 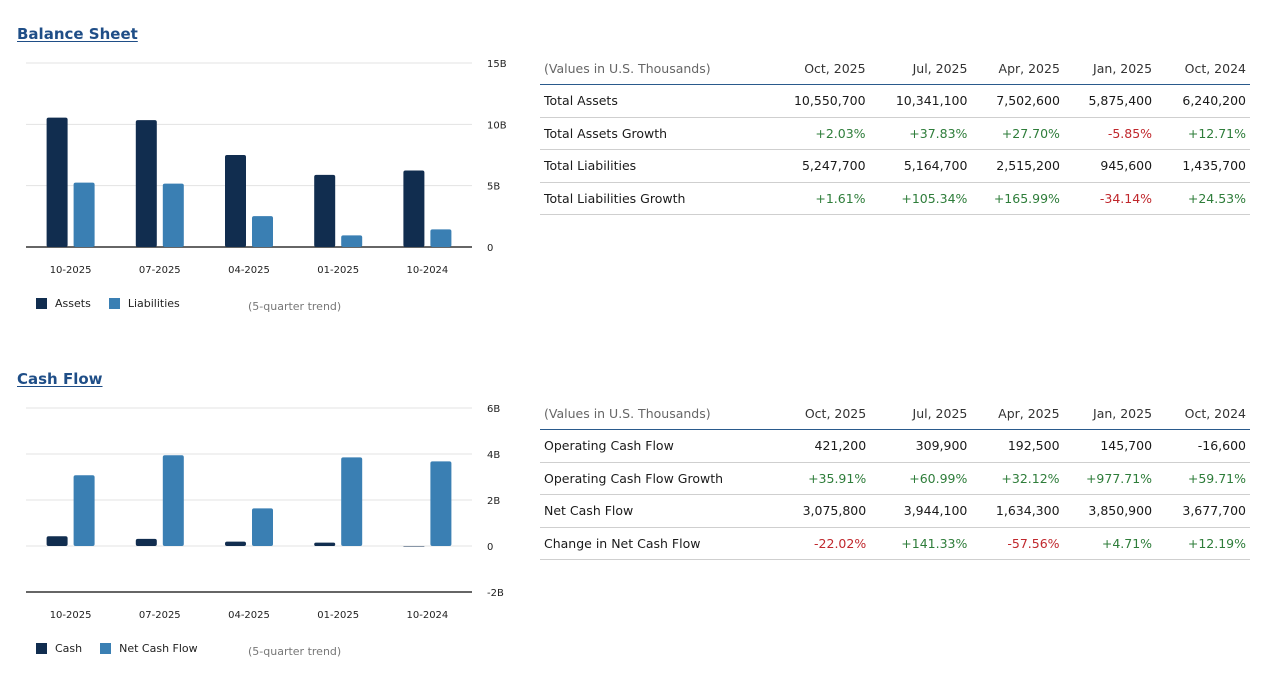 What do you see at coordinates (815, 166) in the screenshot?
I see `value-cell: 5,247,700` at bounding box center [815, 166].